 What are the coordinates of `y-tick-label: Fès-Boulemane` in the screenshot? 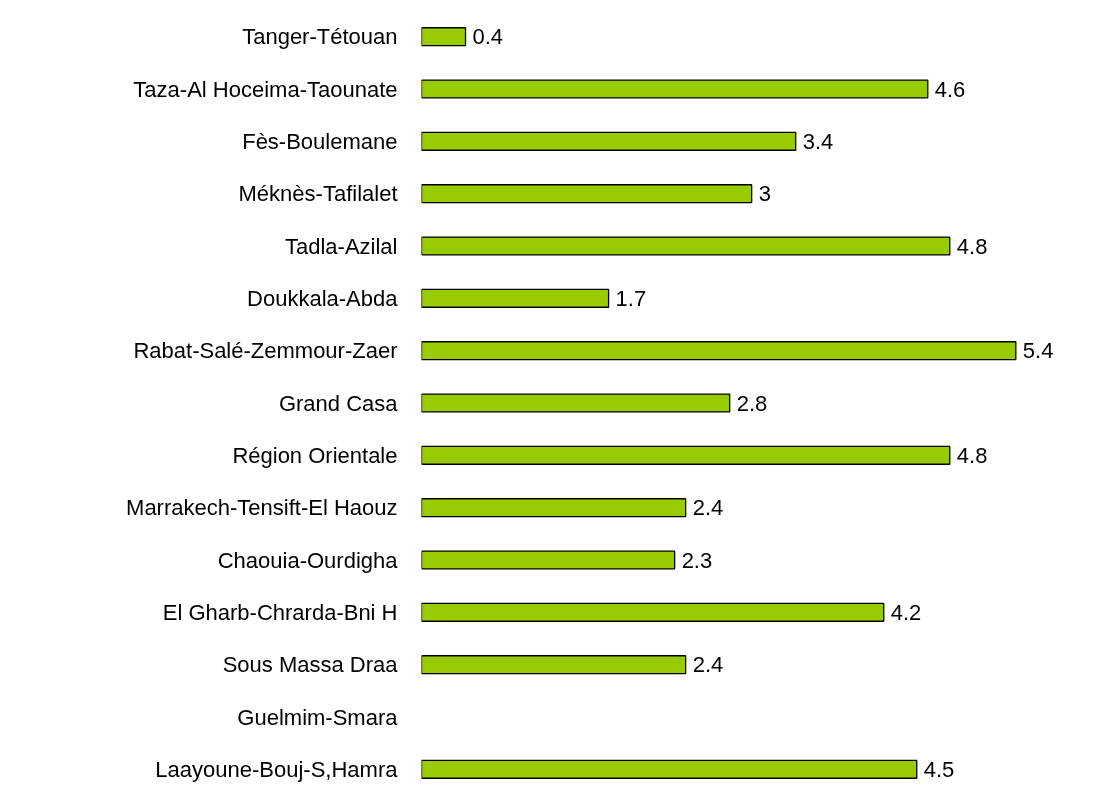 It's located at (320, 141).